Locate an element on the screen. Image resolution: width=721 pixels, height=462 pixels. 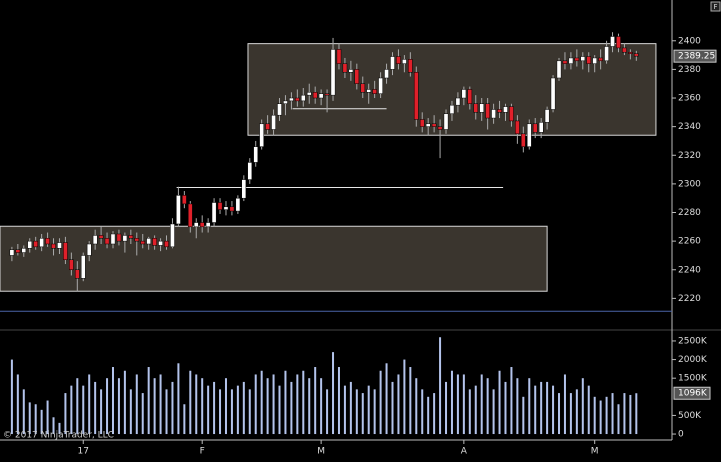
corner-button is located at coordinates (715, 6).